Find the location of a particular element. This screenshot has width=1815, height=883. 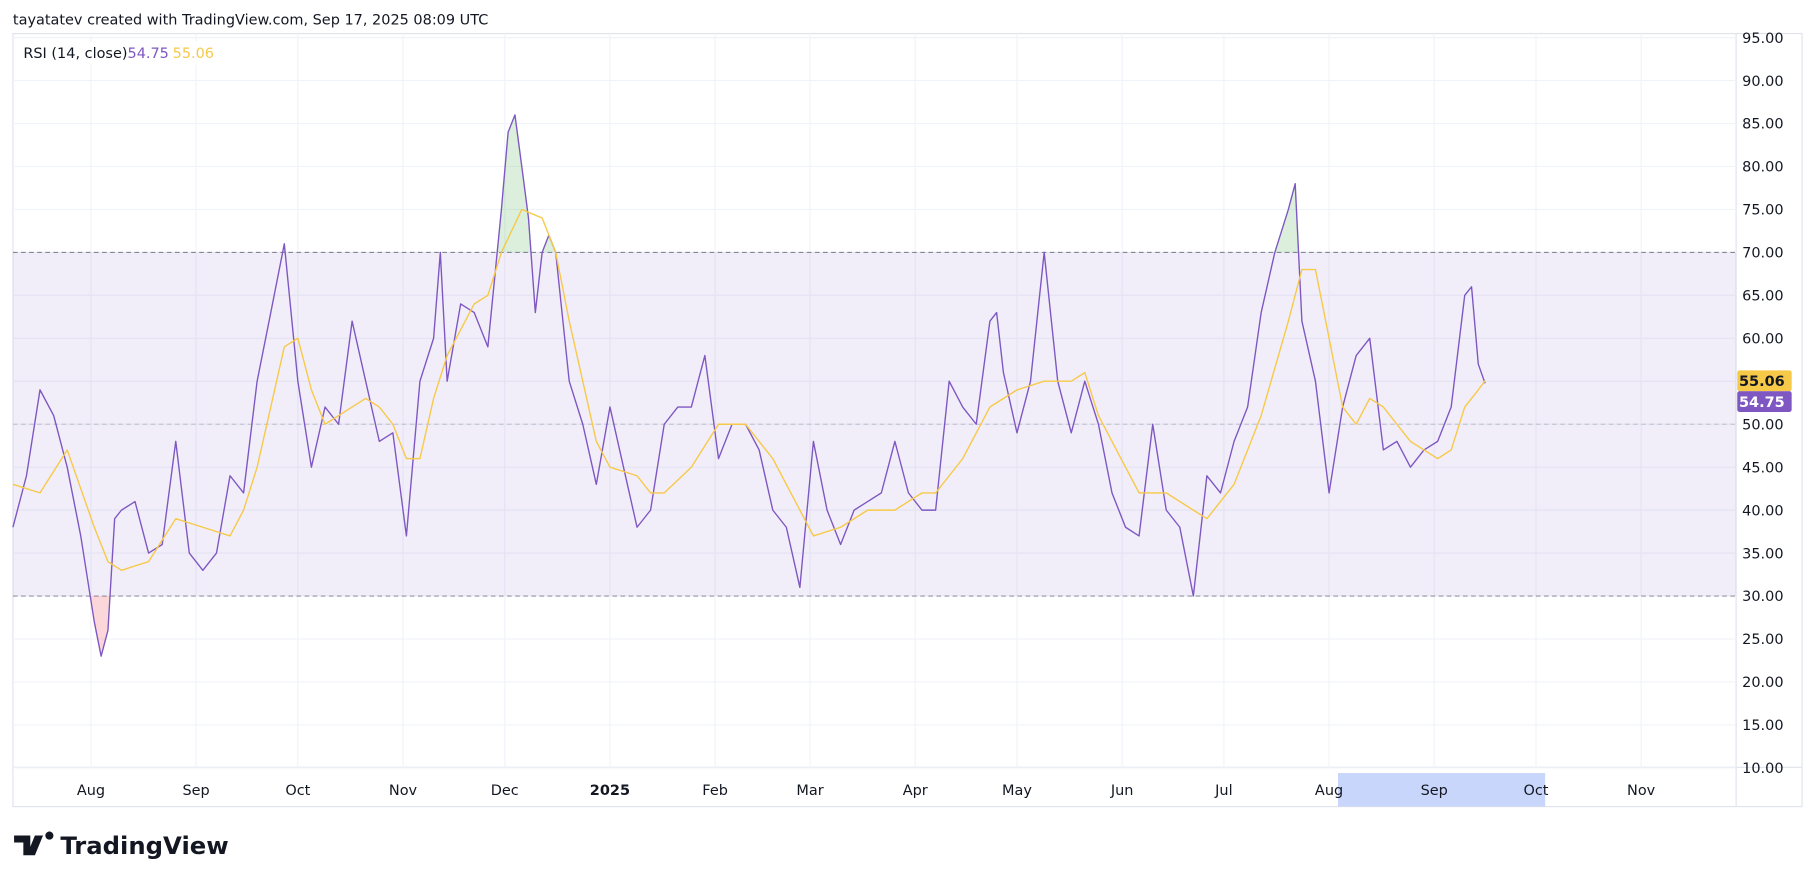

legend-value: 55.06 is located at coordinates (193, 54).